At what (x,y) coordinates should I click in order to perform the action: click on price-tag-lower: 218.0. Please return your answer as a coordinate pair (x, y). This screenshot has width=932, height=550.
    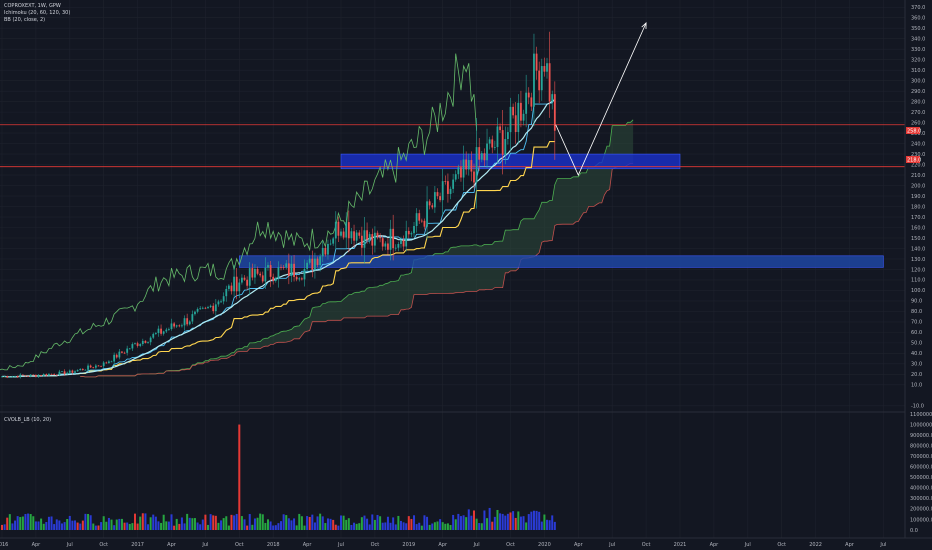
    Looking at the image, I should click on (913, 160).